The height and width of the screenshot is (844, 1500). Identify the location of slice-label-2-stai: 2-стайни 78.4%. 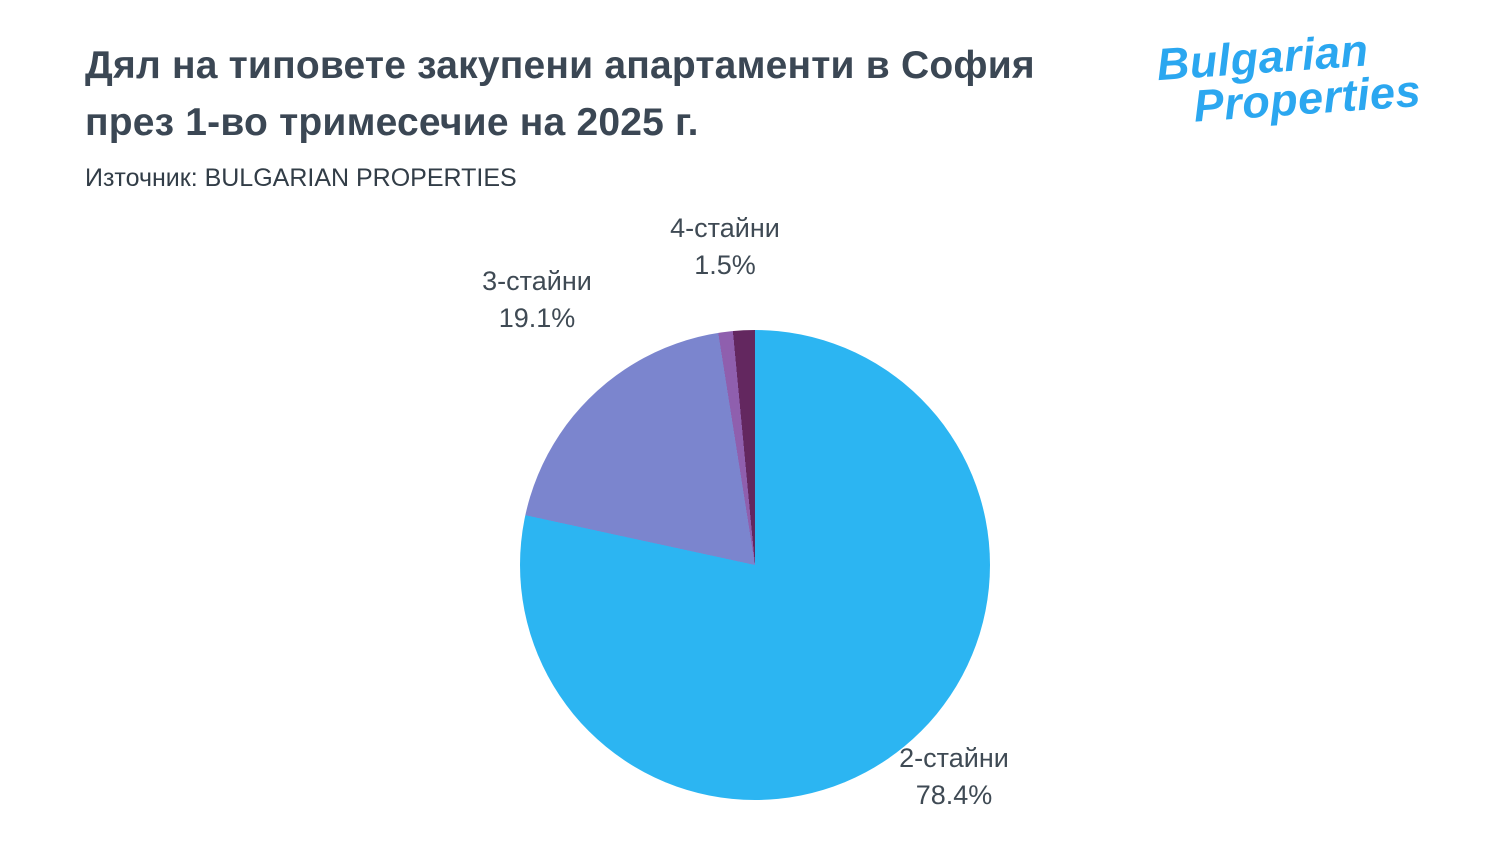
(954, 777).